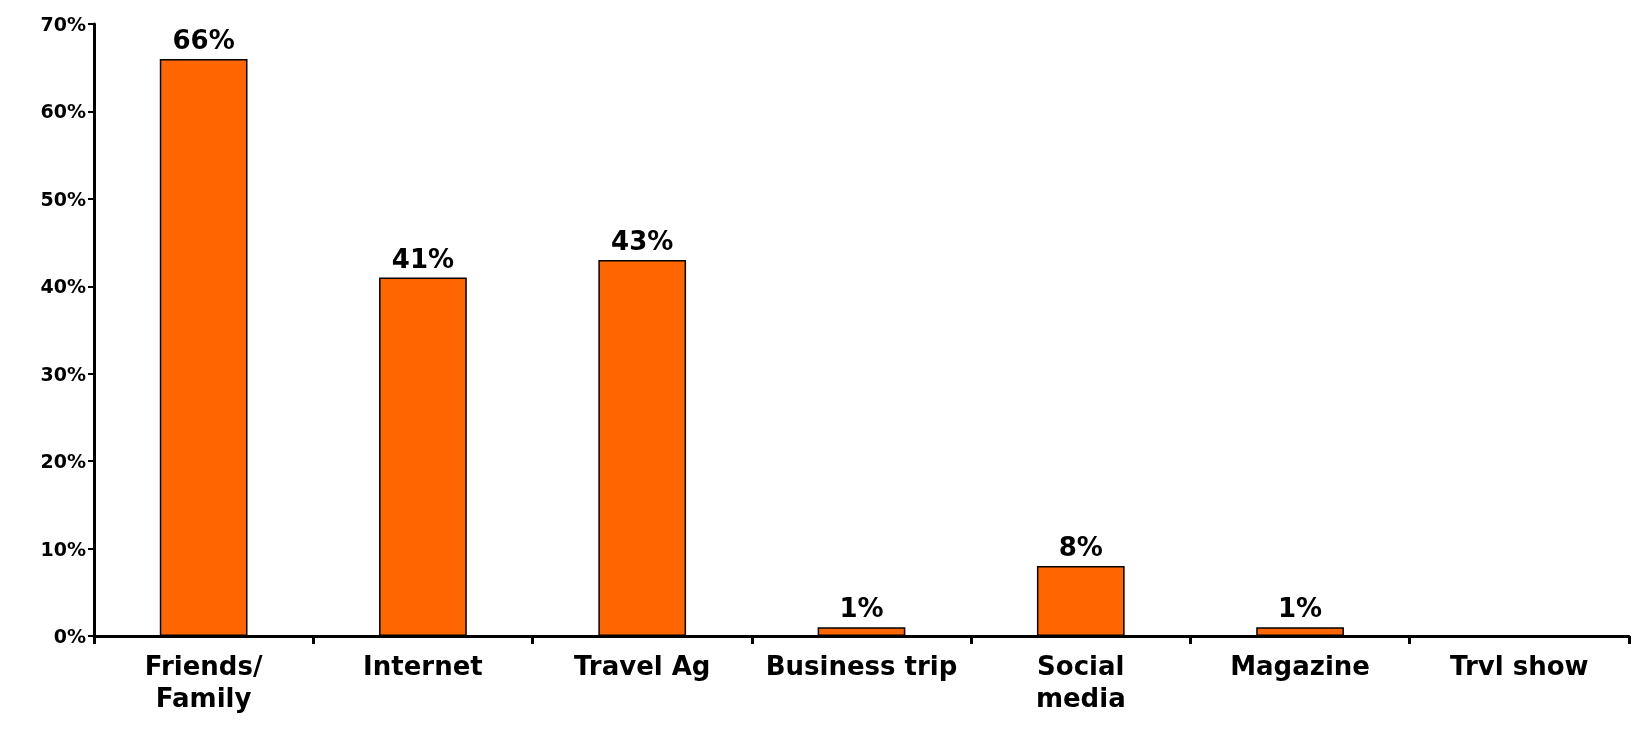 This screenshot has height=742, width=1649. Describe the element at coordinates (1080, 547) in the screenshot. I see `data-label: 8%` at that location.